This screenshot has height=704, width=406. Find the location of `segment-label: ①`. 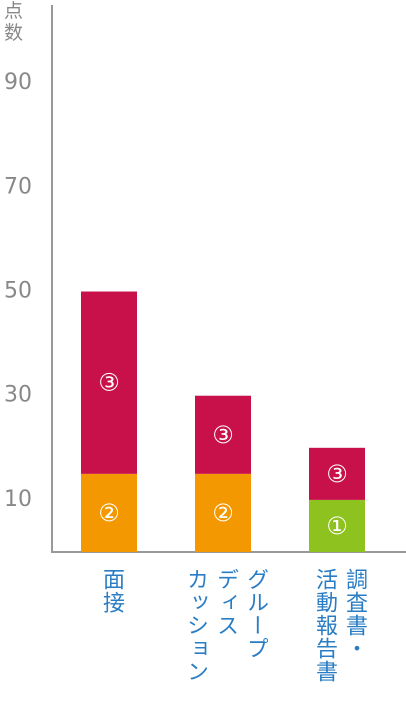

segment-label: ① is located at coordinates (337, 526).